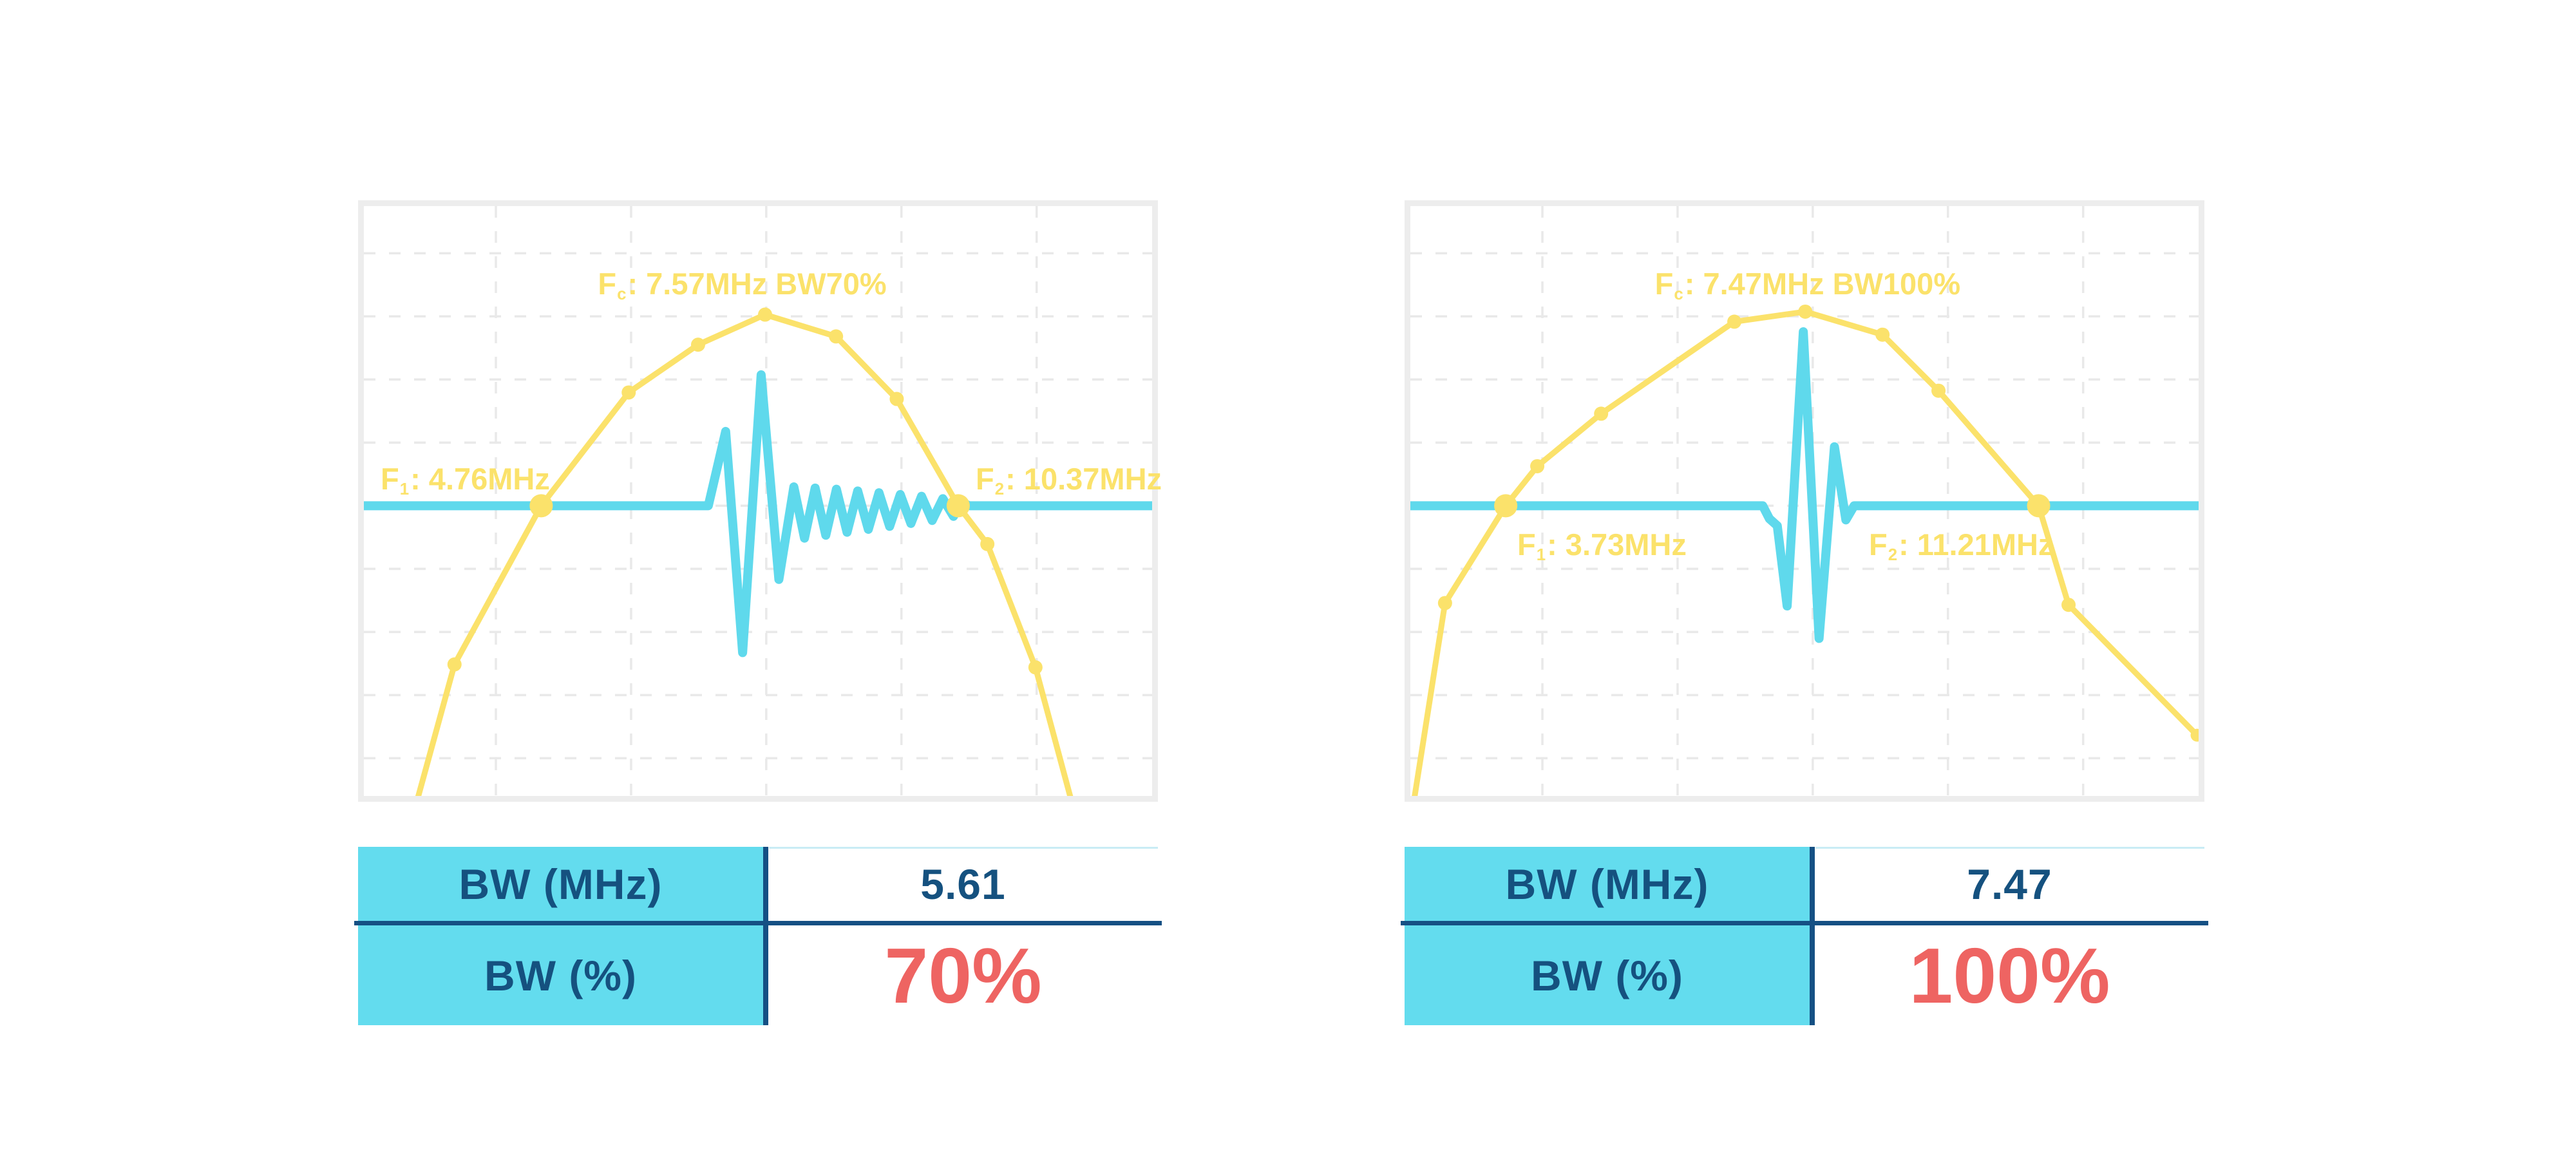  Describe the element at coordinates (1617, 544) in the screenshot. I see `f1-label-text: : 3.73MHz` at that location.